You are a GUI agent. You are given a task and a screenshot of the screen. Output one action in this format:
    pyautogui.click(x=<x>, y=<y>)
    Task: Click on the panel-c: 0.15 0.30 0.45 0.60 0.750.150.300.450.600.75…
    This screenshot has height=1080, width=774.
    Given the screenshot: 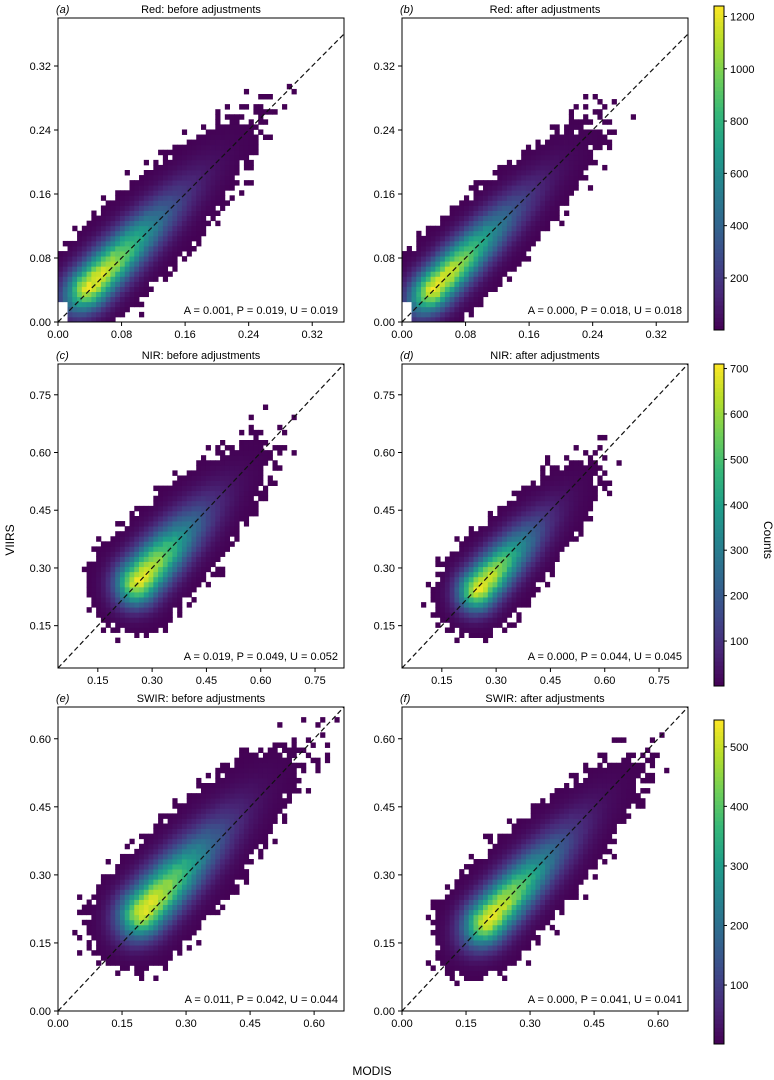 What is the action you would take?
    pyautogui.click(x=187, y=518)
    